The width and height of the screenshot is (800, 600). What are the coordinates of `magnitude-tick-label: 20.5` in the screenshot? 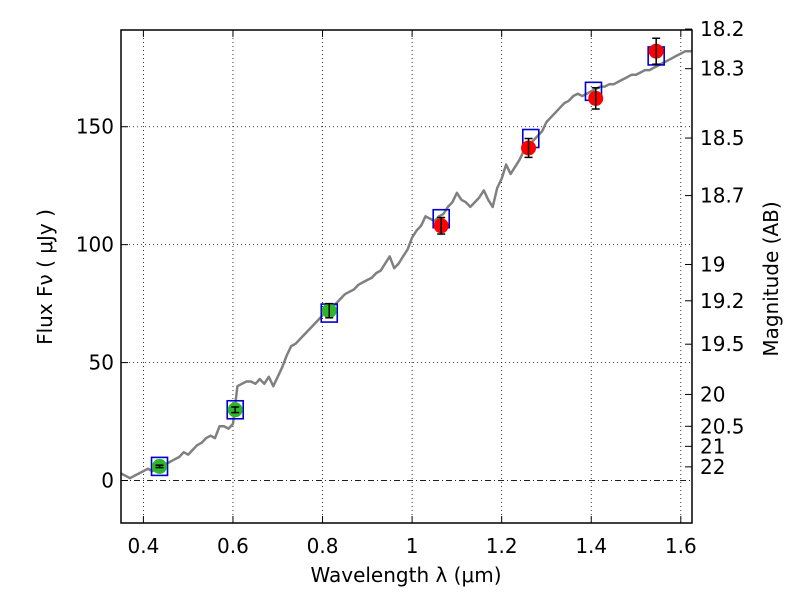 It's located at (722, 426).